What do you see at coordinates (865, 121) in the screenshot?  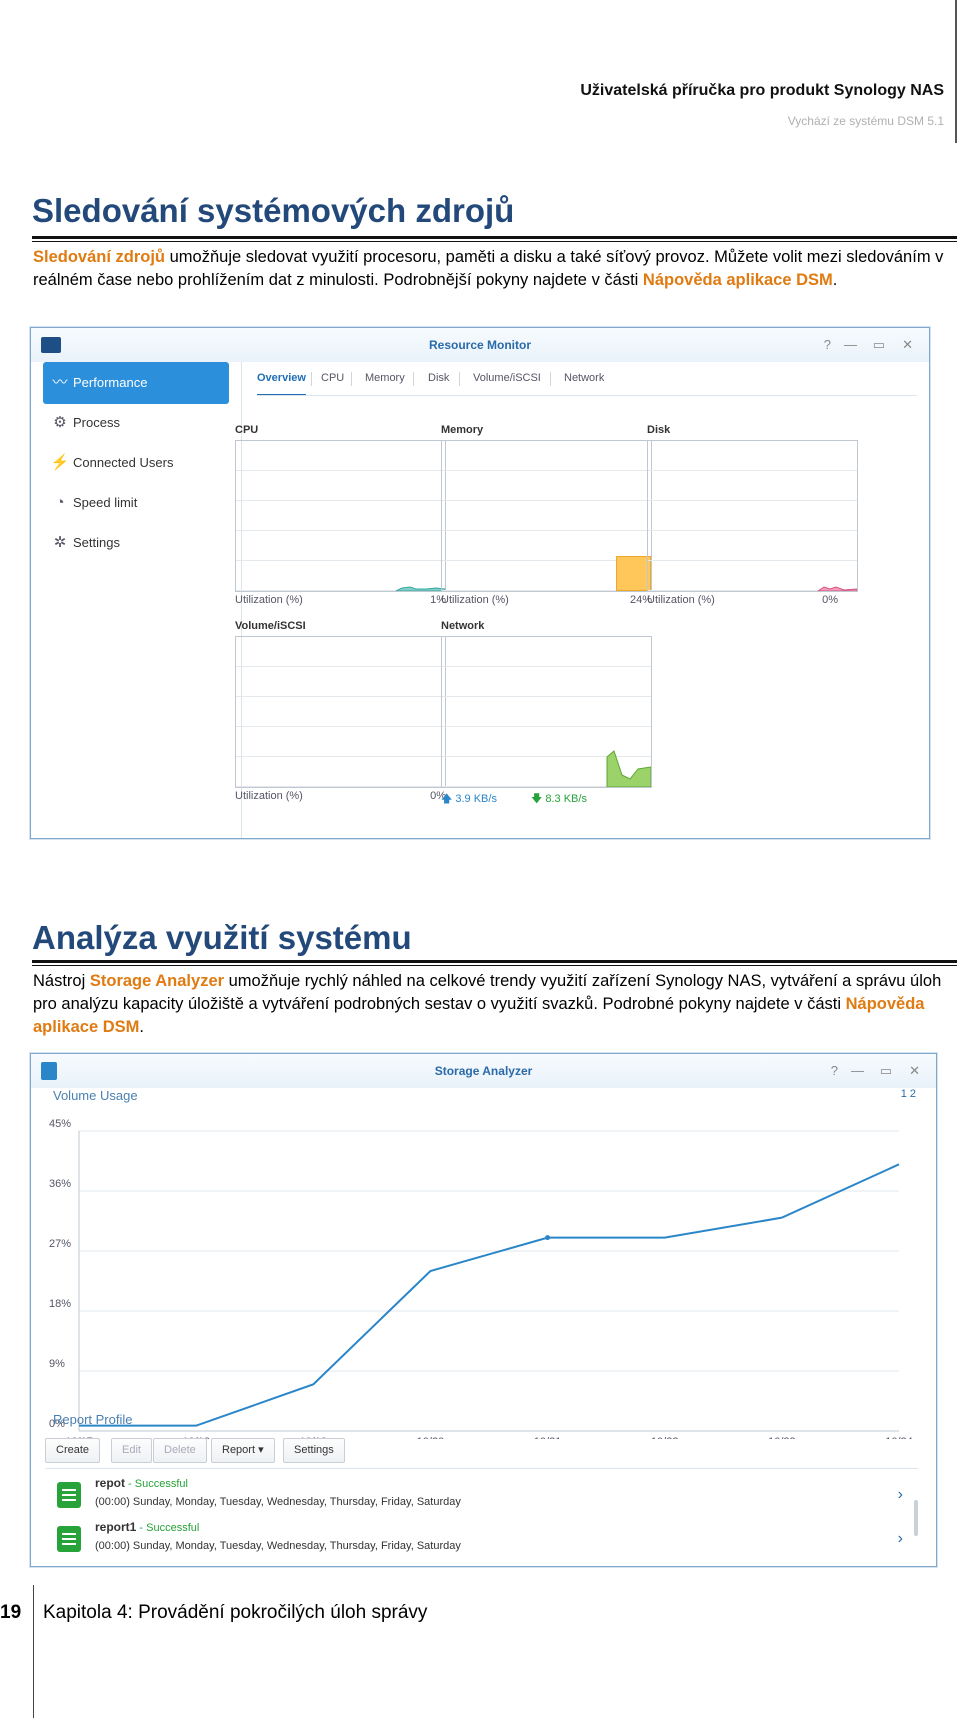 I see `document-subtitle: Vychází ze systému DSM 5.1` at bounding box center [865, 121].